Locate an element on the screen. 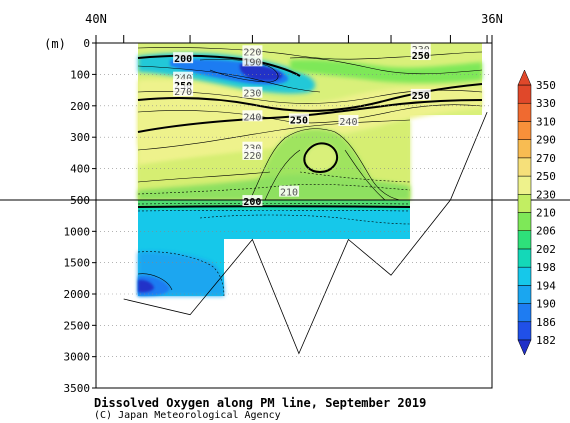 This screenshot has height=423, width=570. colorbar-label: 190 is located at coordinates (546, 304).